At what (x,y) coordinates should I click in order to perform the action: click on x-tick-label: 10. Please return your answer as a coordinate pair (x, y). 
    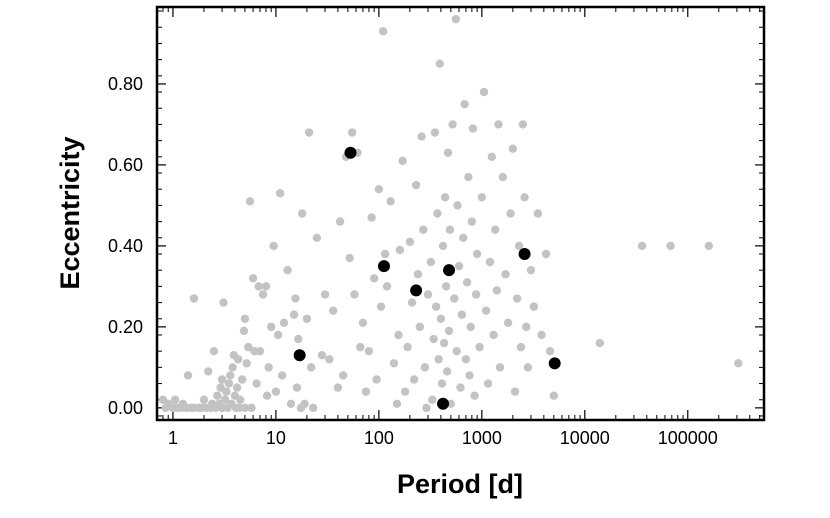
    Looking at the image, I should click on (276, 438).